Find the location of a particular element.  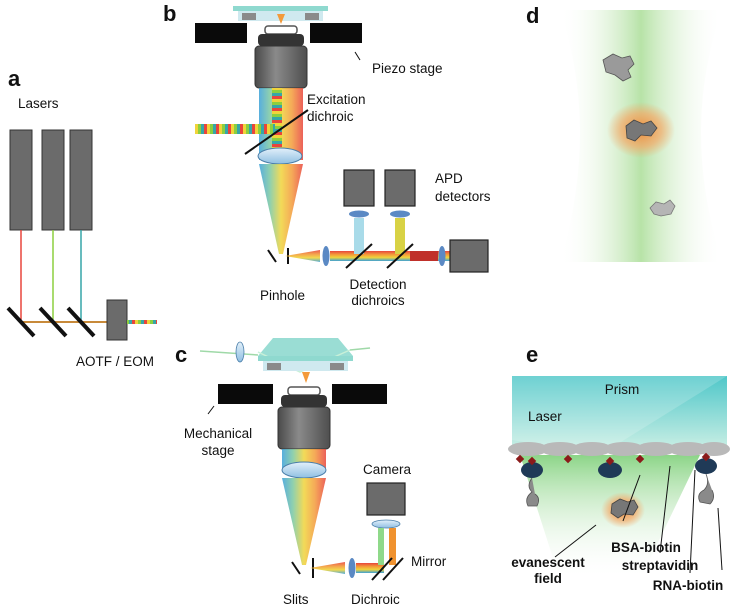

panel-b-letter: b is located at coordinates (169, 13).